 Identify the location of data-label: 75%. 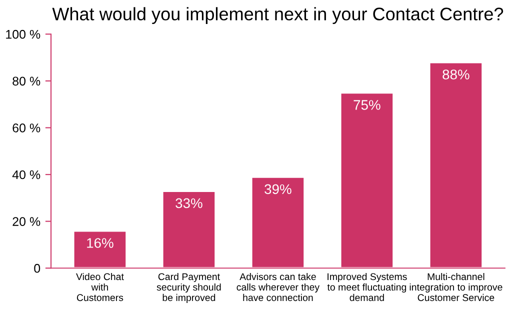
(367, 105).